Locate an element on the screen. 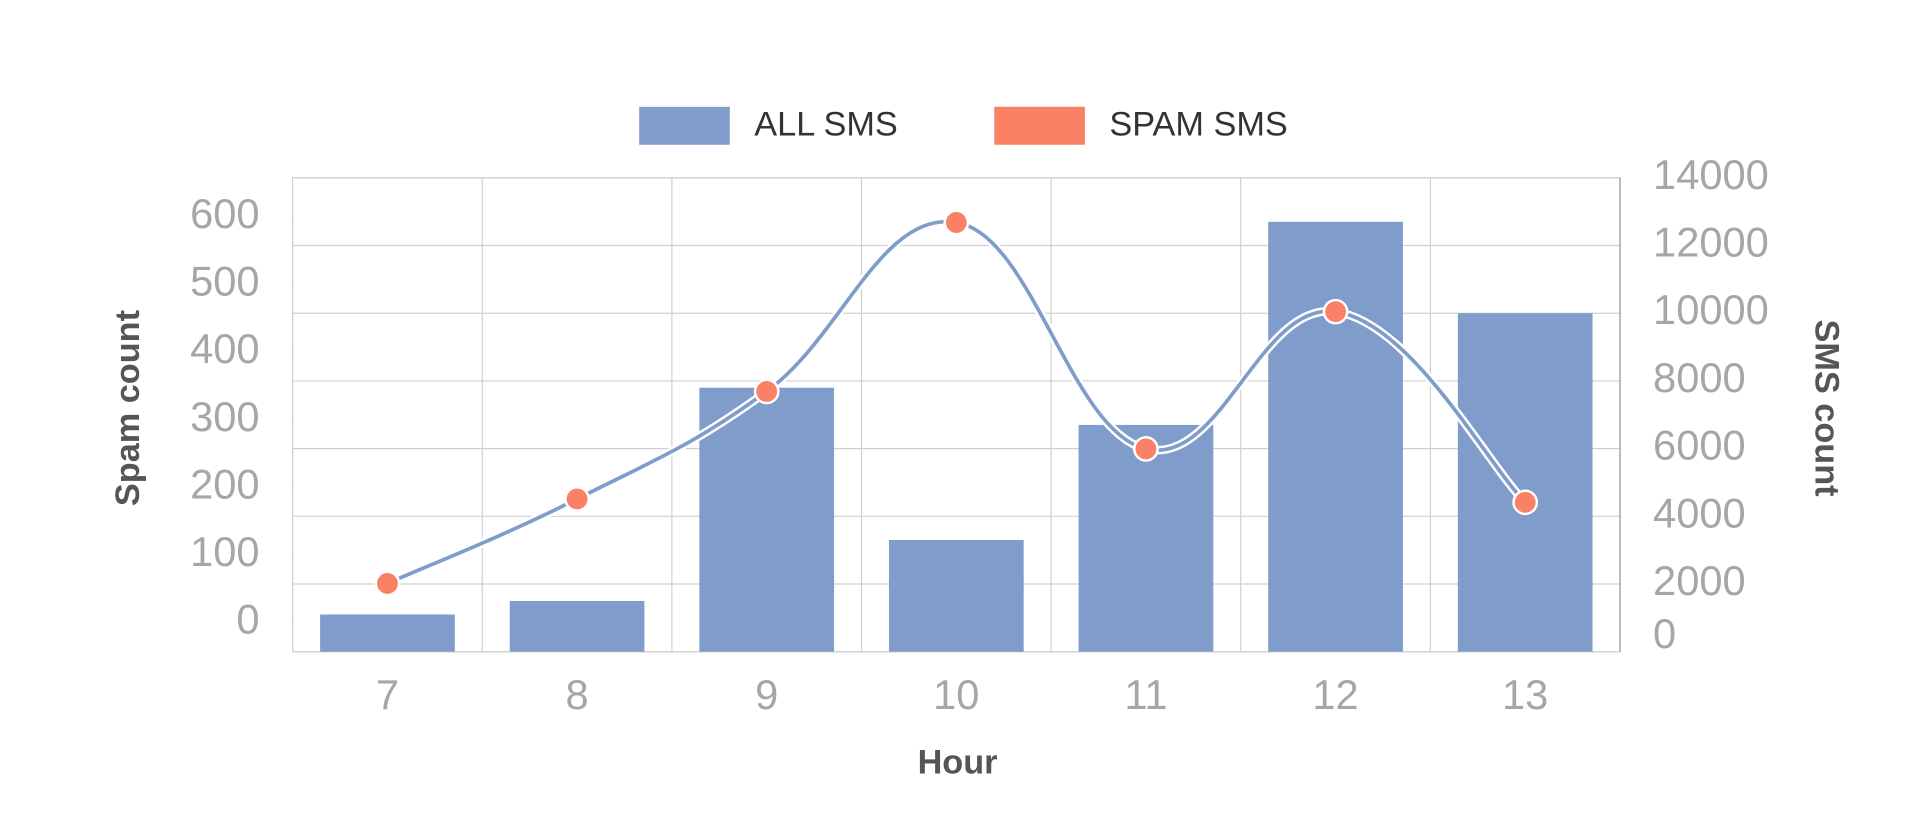 The width and height of the screenshot is (1920, 832). x-tick-label: 7 is located at coordinates (387, 694).